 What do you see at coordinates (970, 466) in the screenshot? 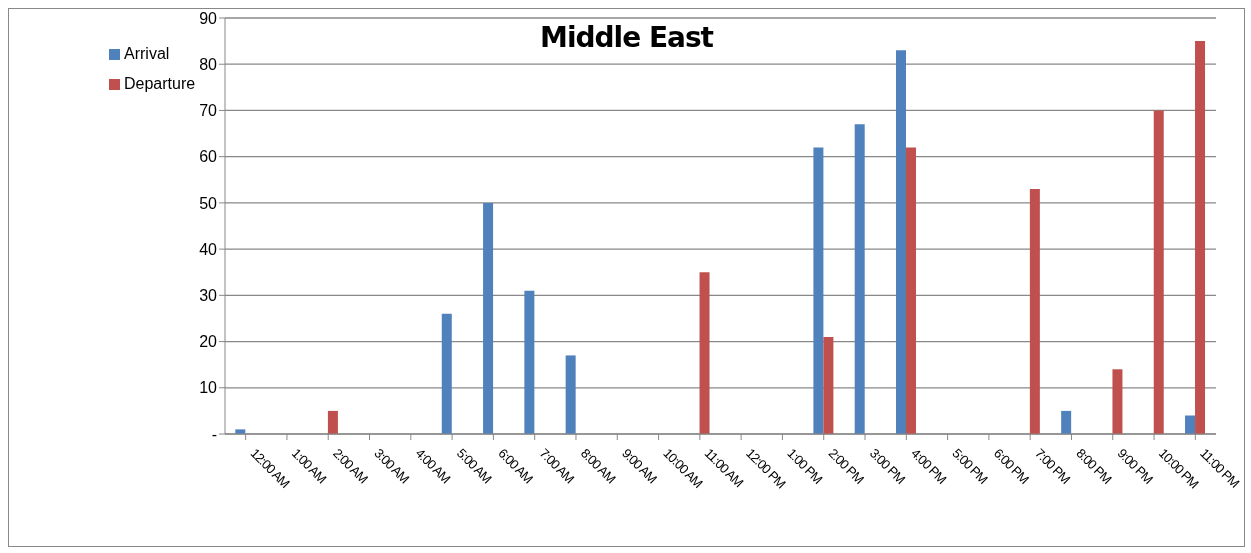
I see `x-tick-label: 5:00 PM` at bounding box center [970, 466].